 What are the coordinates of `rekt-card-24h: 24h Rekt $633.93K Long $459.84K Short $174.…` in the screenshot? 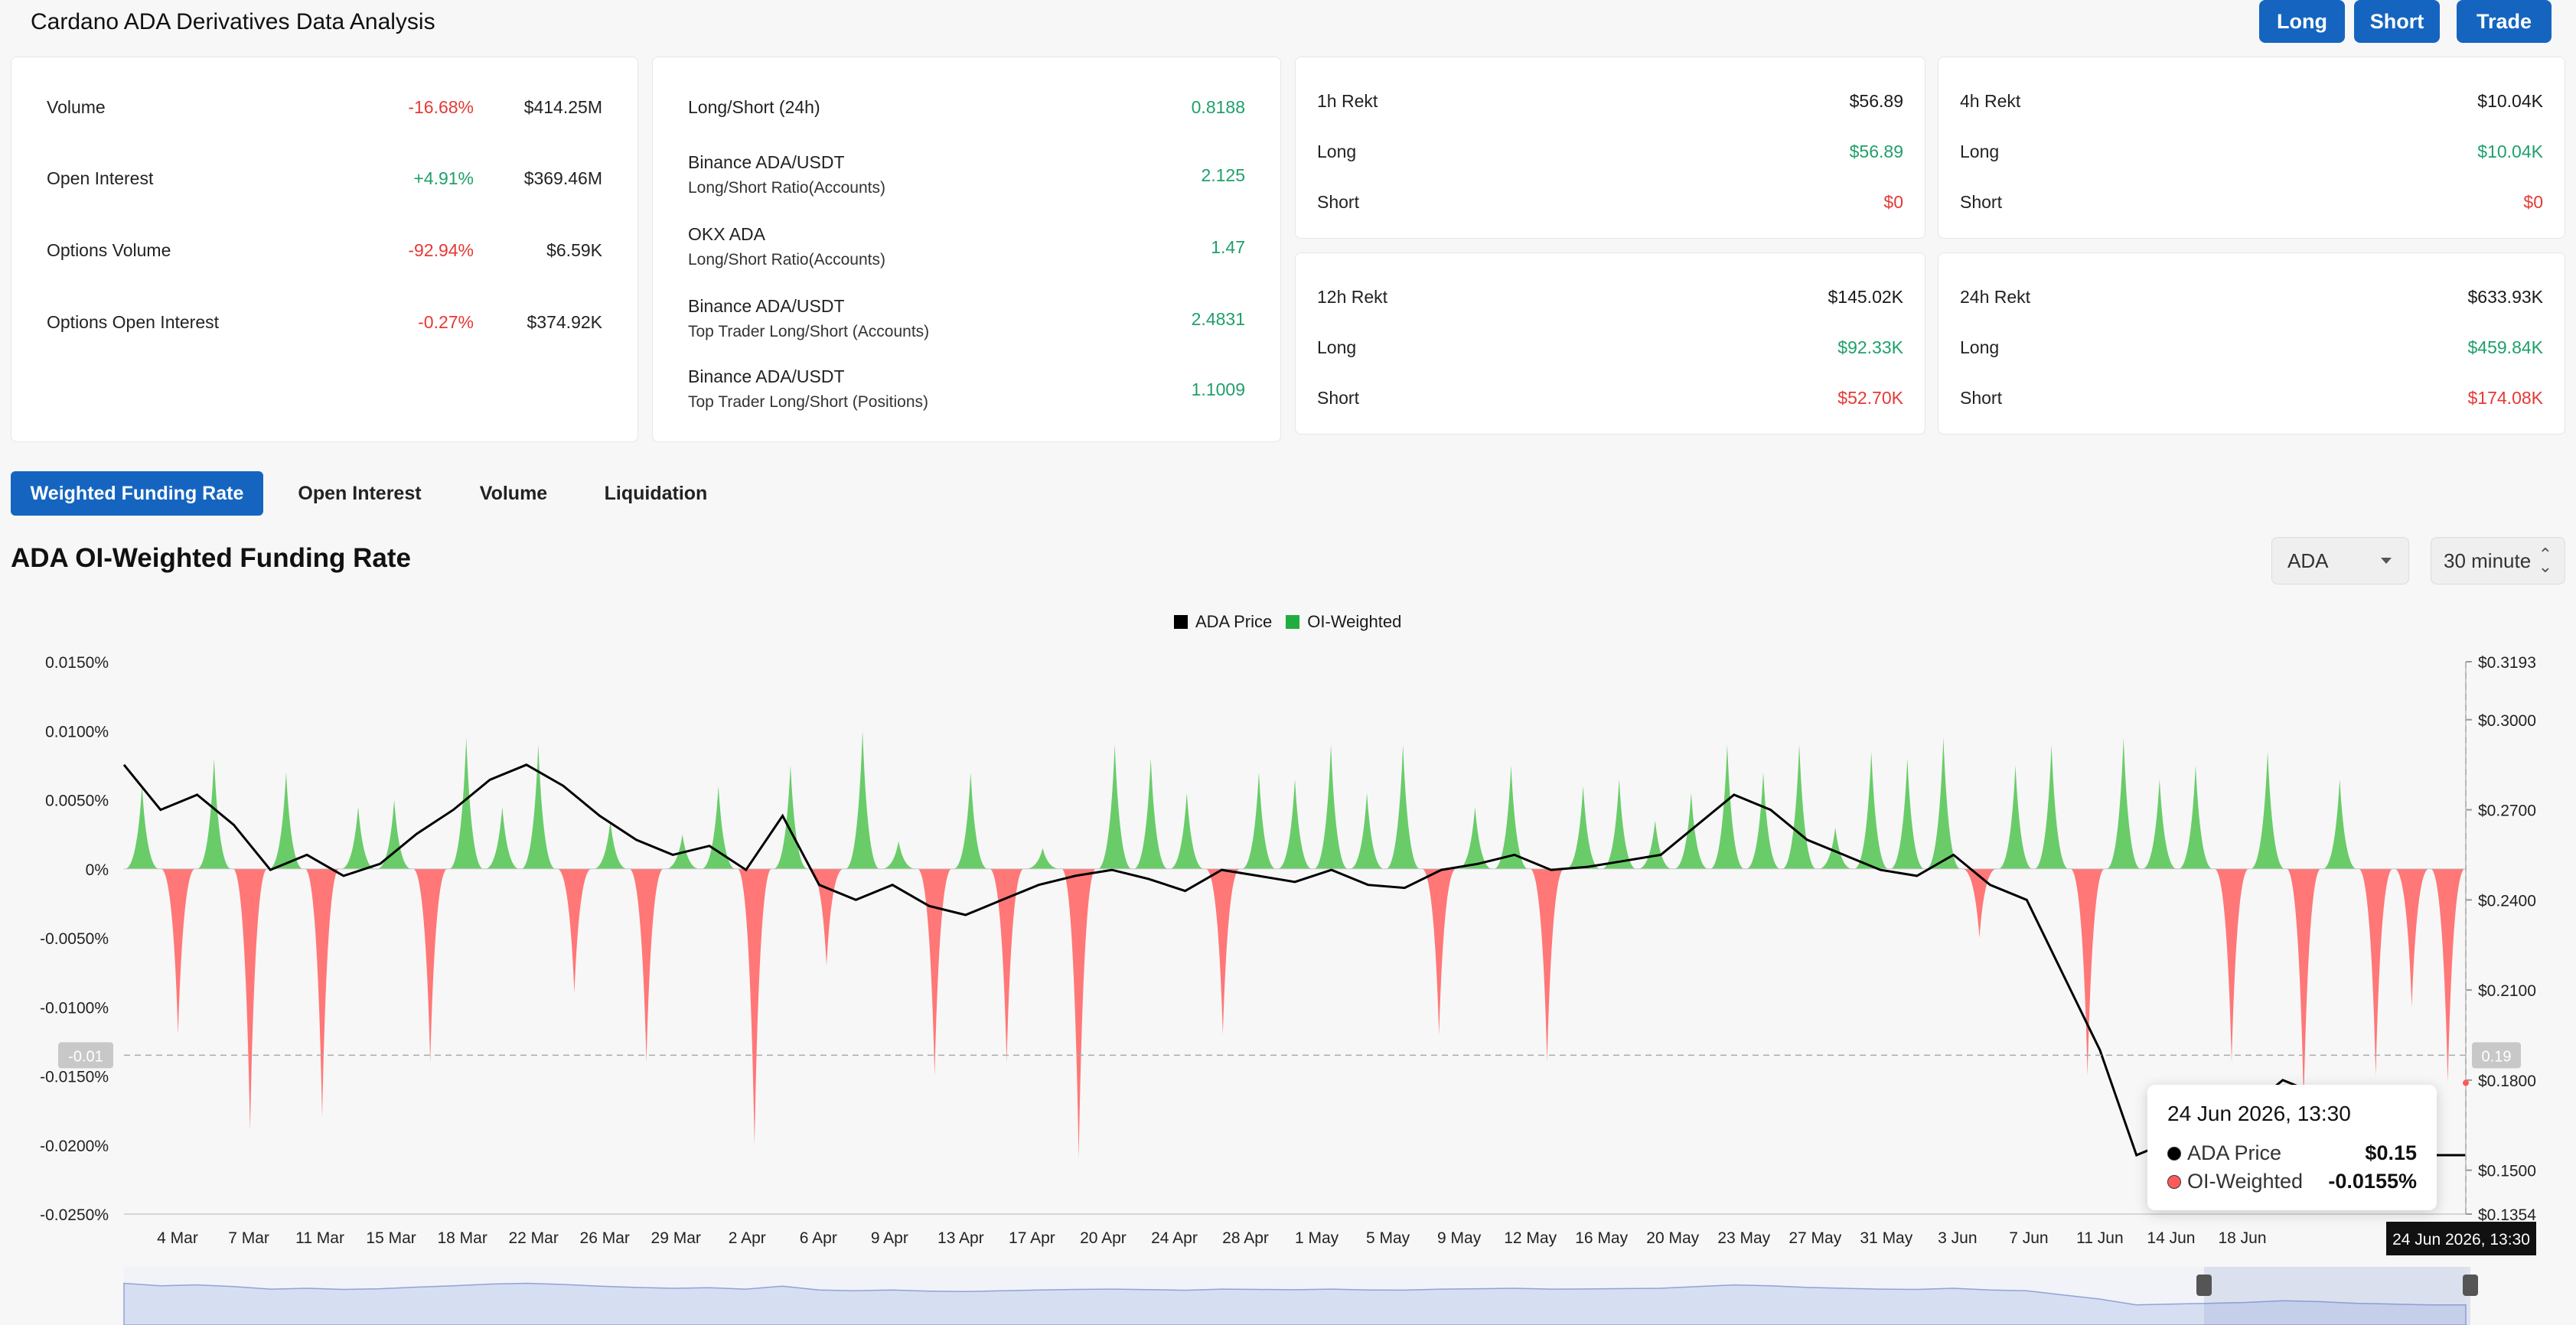 It's located at (2251, 343).